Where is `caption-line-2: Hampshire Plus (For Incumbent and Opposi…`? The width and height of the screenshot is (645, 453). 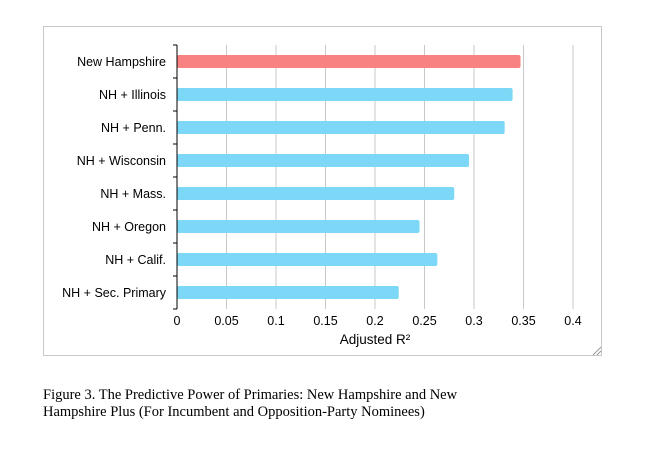
caption-line-2: Hampshire Plus (For Incumbent and Opposi… is located at coordinates (234, 412).